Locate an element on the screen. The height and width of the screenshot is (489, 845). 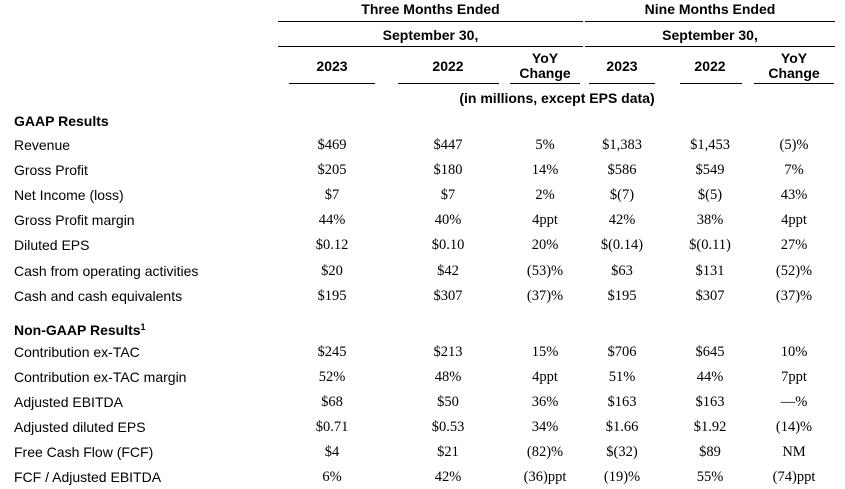
col-2023-q-cell: 44% is located at coordinates (332, 220).